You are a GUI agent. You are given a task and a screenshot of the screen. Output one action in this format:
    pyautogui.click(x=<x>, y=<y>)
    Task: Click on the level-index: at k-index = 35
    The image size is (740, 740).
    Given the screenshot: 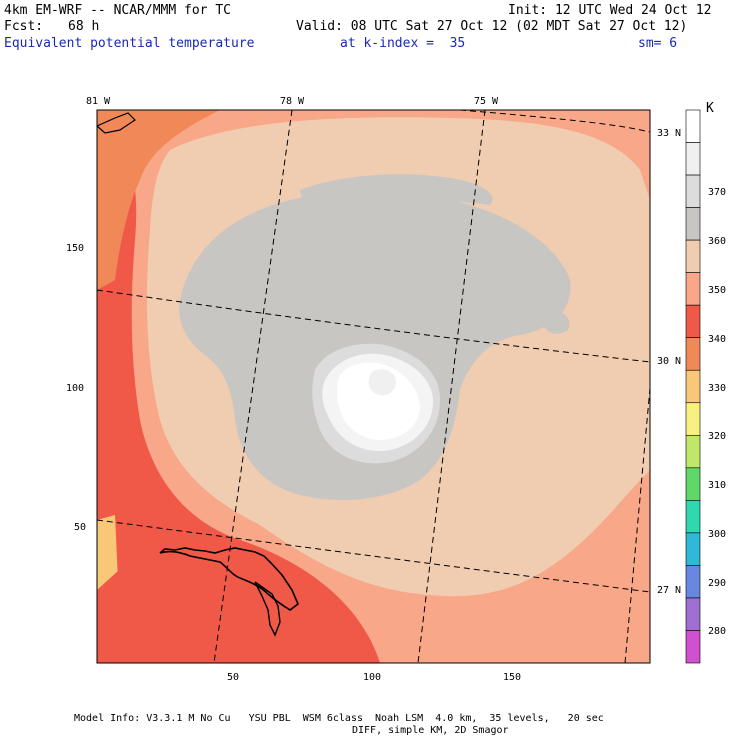 What is the action you would take?
    pyautogui.click(x=403, y=43)
    